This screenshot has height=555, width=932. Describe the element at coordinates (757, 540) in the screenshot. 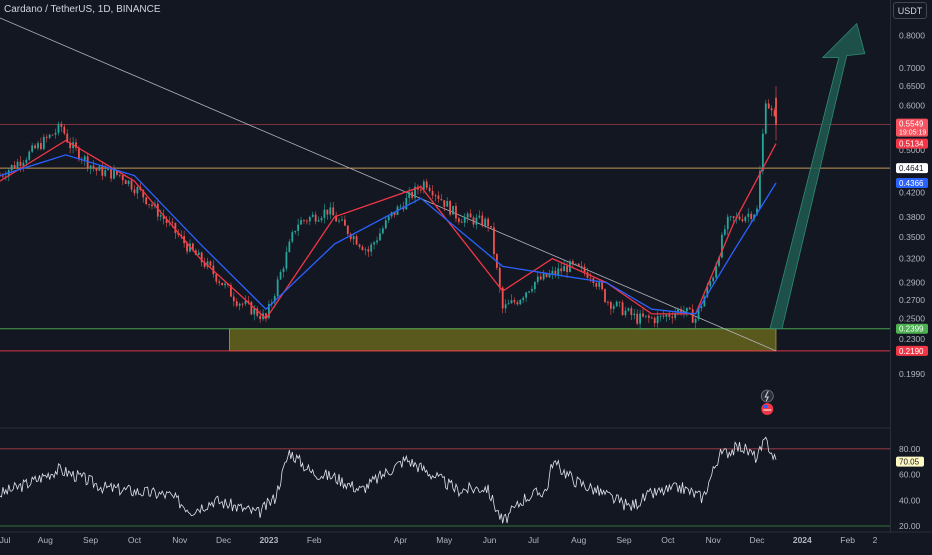

I see `time-tick-label: Dec` at that location.